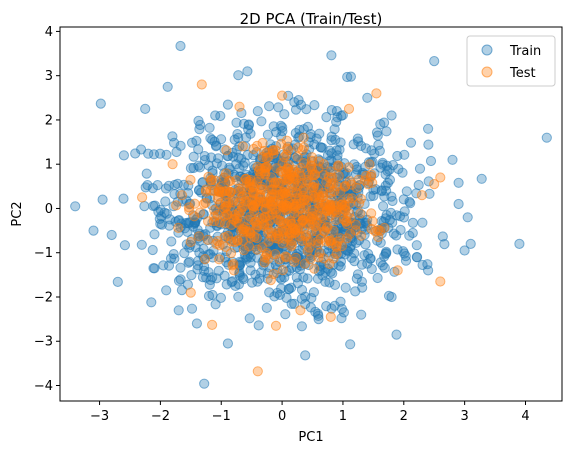  I want to click on x-axis: −3 −2 −1 0 1 2 3 4, so click(310, 412).